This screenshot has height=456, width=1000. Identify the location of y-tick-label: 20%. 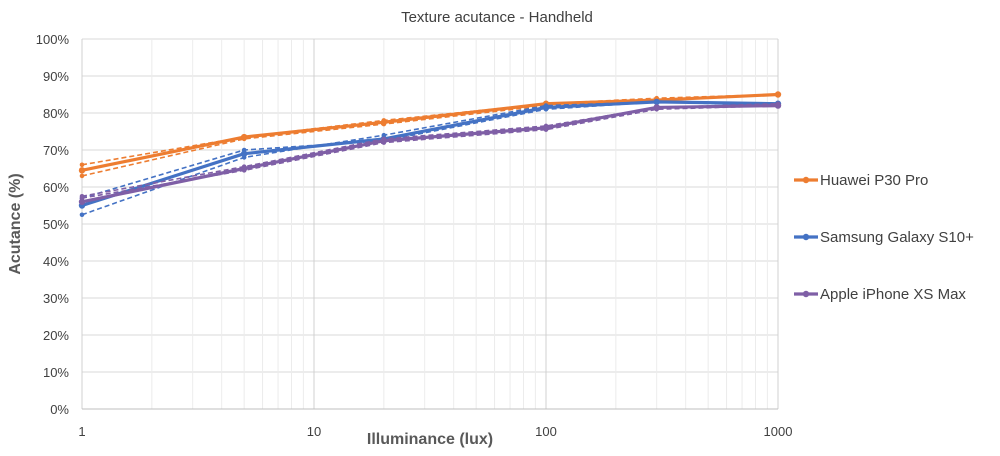
(56, 335).